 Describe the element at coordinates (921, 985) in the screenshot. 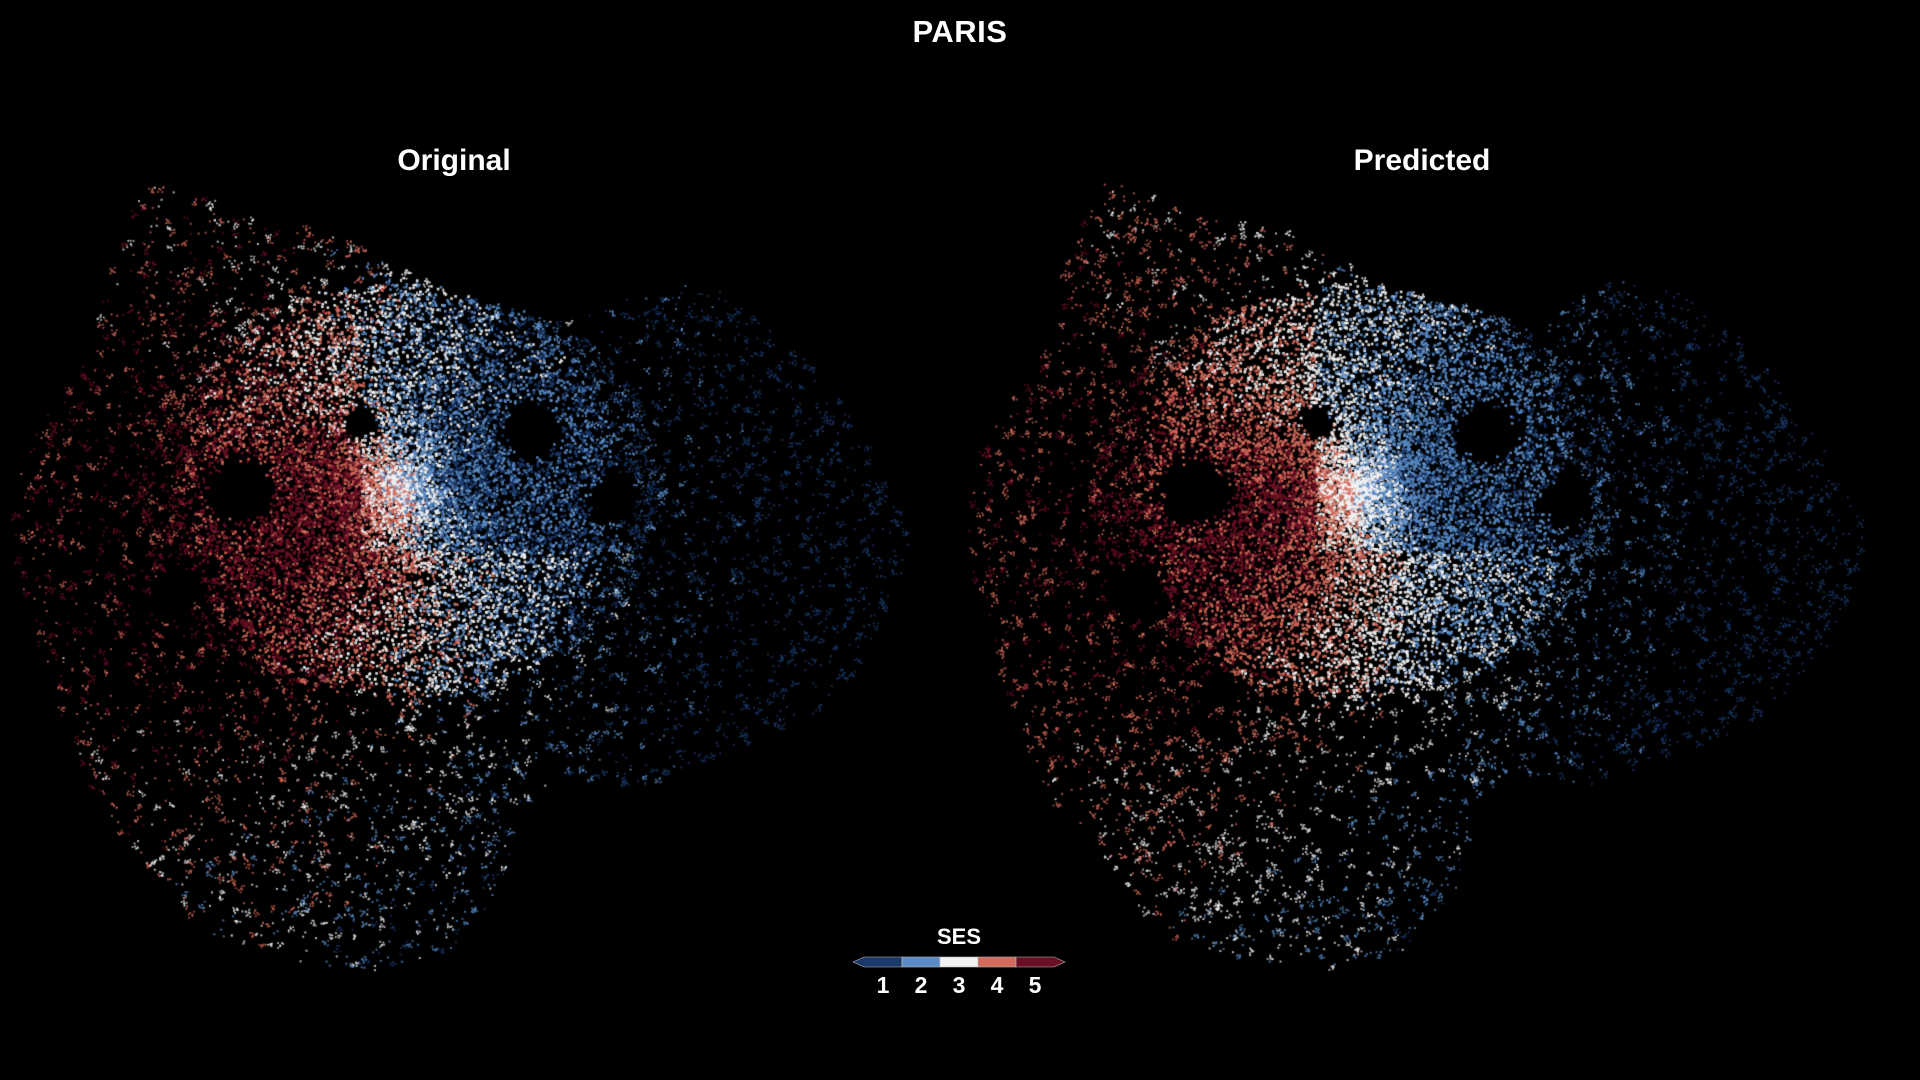

I see `legend-tick-2: 2` at that location.